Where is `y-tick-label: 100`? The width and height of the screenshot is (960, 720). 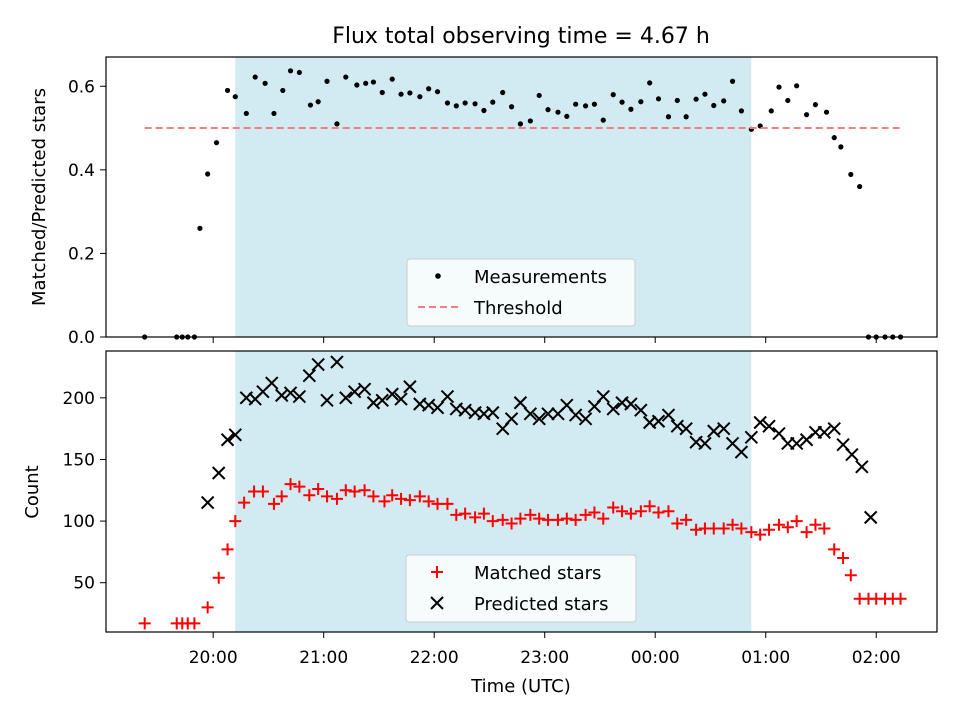
y-tick-label: 100 is located at coordinates (79, 522).